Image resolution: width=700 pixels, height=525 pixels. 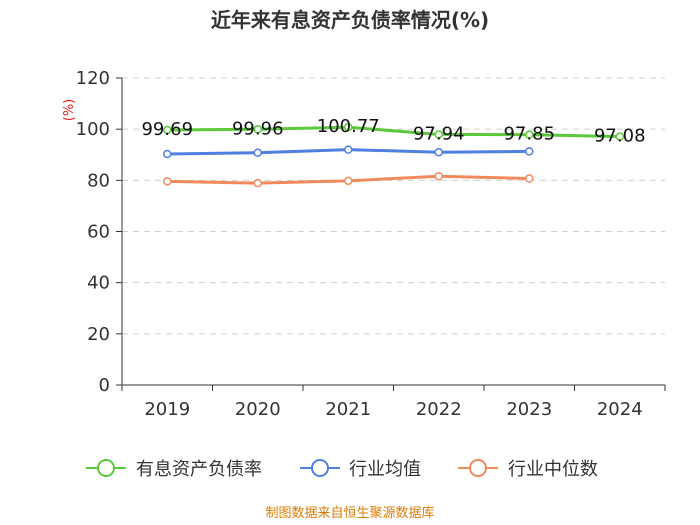 What do you see at coordinates (258, 409) in the screenshot?
I see `x-tick-label-2020: 2020` at bounding box center [258, 409].